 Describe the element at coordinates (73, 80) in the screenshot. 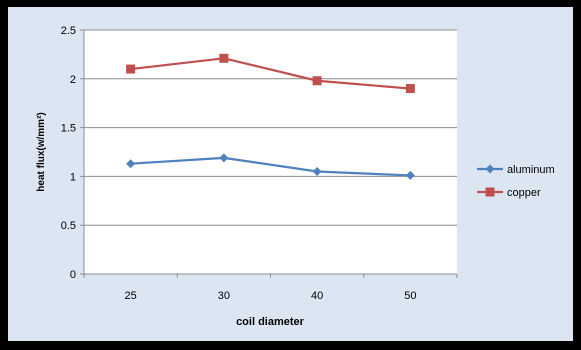

I see `y-tick-label: 2` at that location.